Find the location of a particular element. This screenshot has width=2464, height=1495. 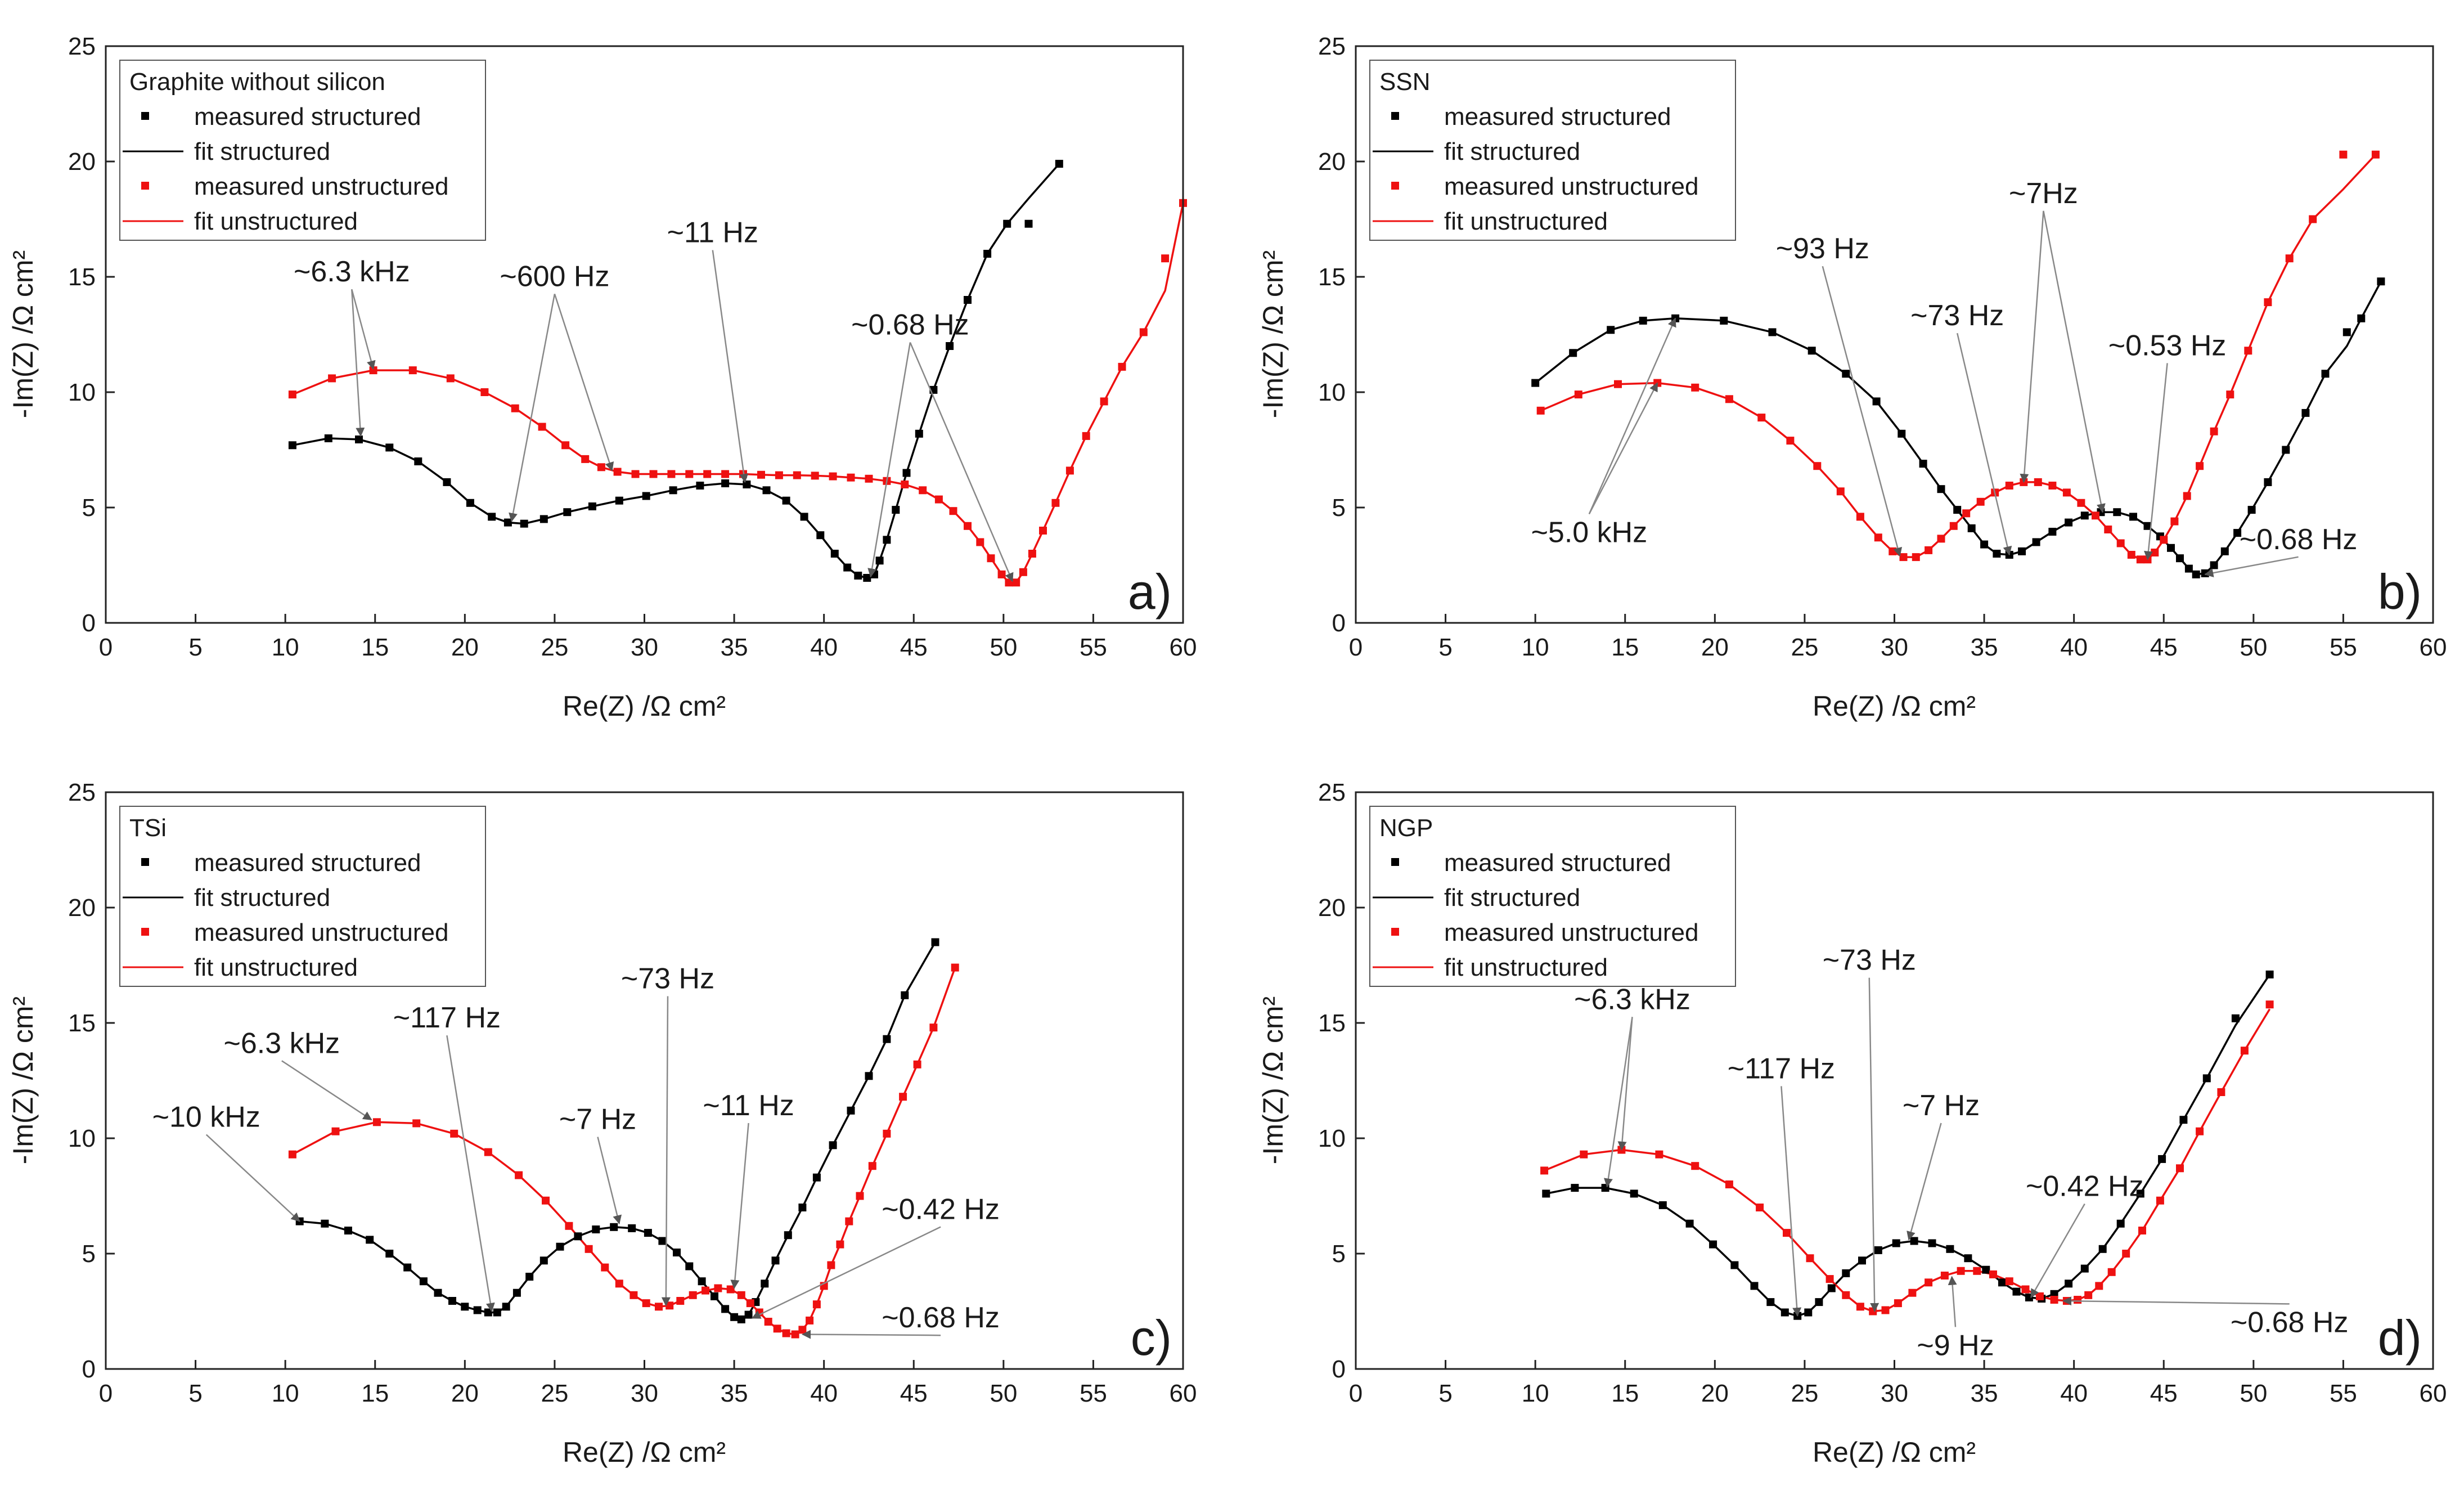

annotation-label-3: ~0.68 Hz is located at coordinates (910, 325).